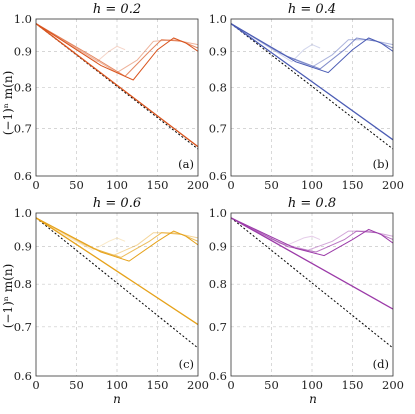  What do you see at coordinates (186, 364) in the screenshot?
I see `panel-label: (c)` at bounding box center [186, 364].